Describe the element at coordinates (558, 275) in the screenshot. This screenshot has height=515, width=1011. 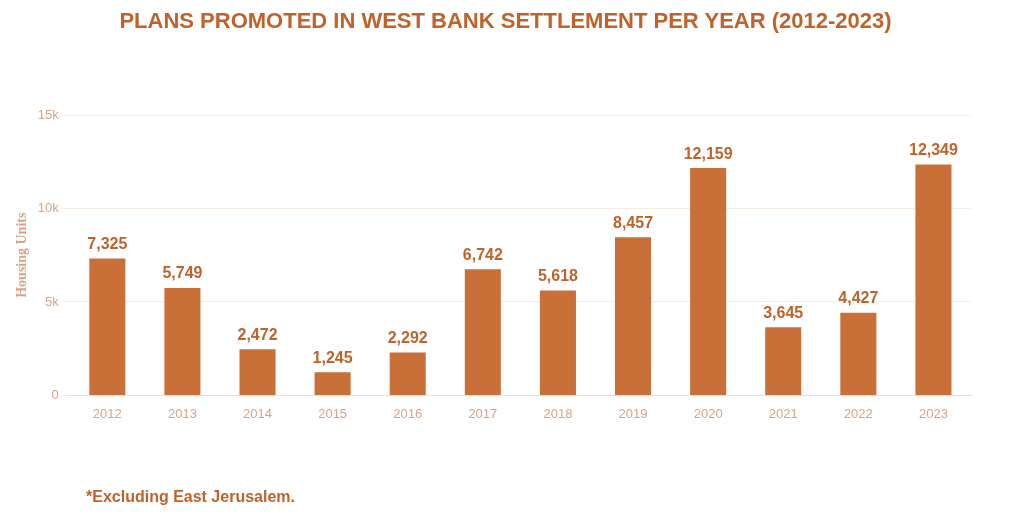
I see `data-label: 5,618` at that location.